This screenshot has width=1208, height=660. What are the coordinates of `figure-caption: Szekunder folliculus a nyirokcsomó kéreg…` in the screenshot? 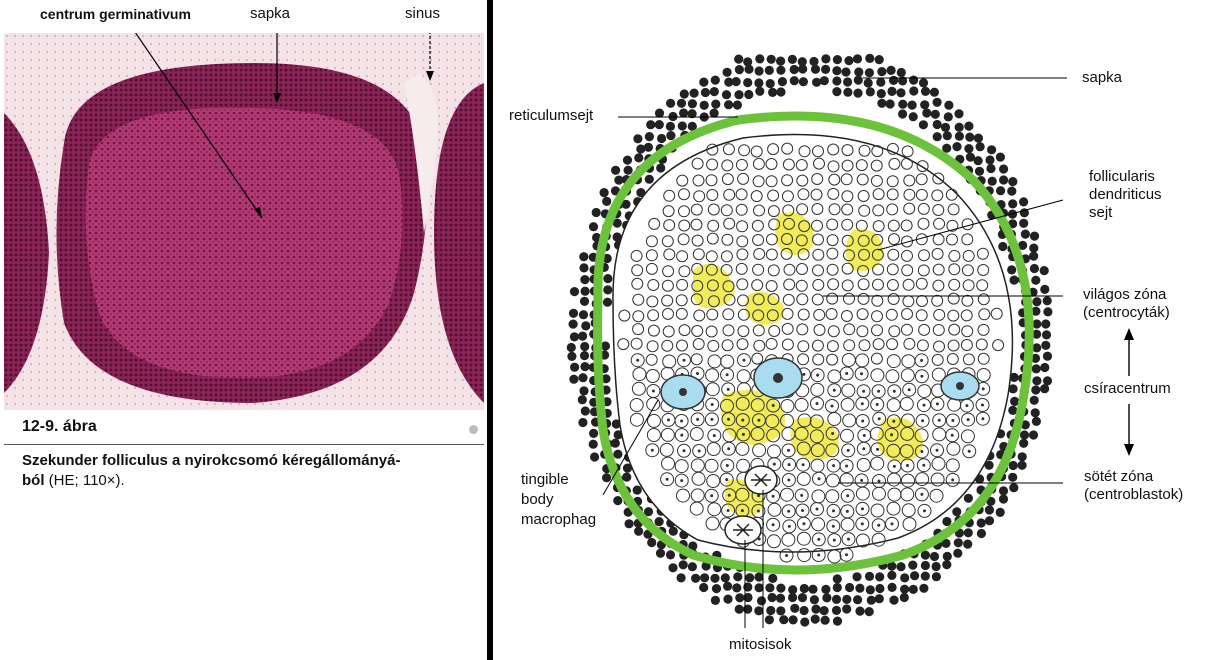 It's located at (252, 471).